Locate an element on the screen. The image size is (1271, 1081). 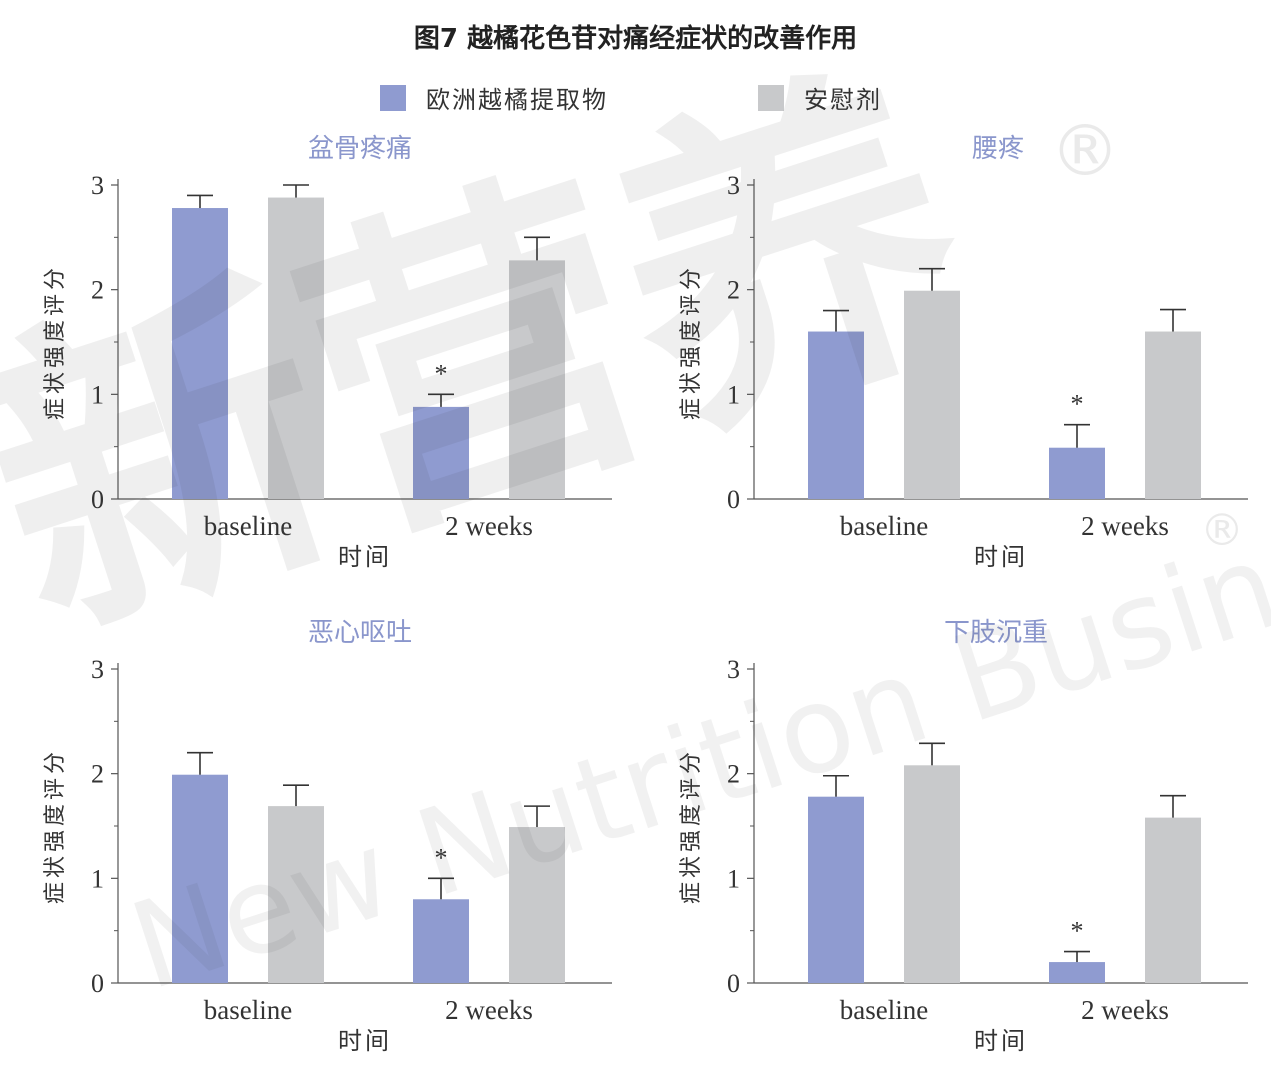
panel-title: 恶心呕吐 is located at coordinates (360, 633).